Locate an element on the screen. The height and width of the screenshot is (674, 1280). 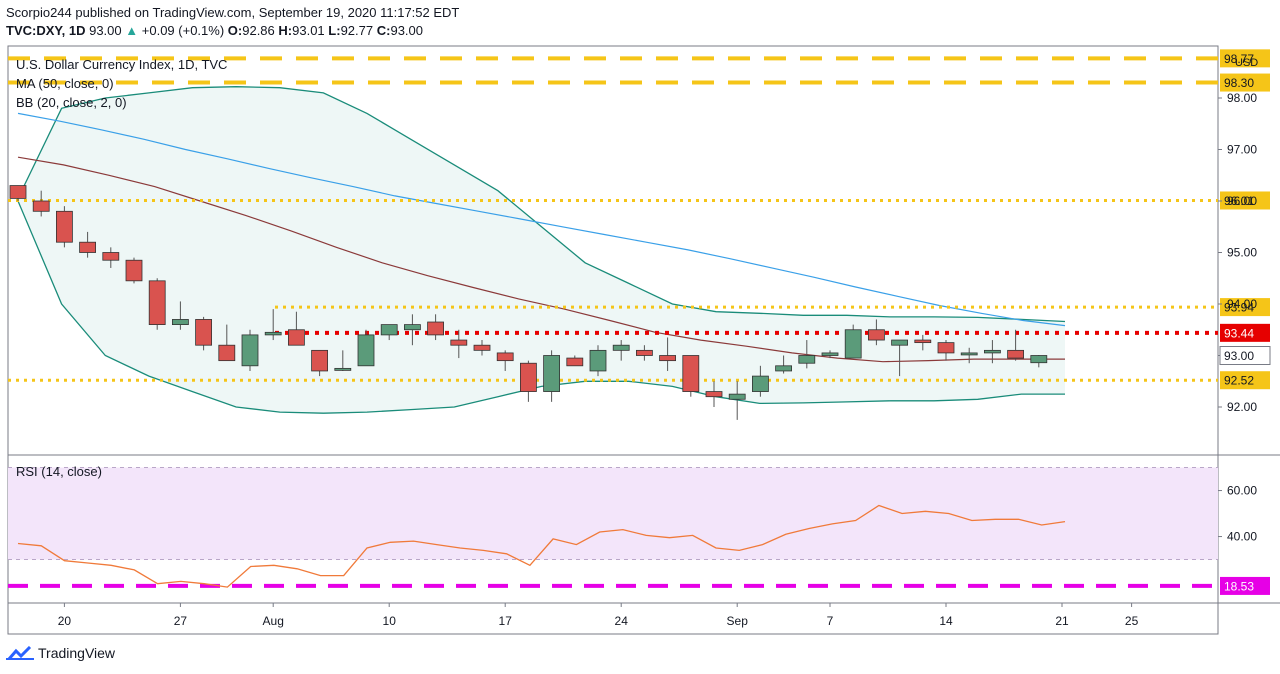
level-tag-text: 93.44 is located at coordinates (1239, 333).